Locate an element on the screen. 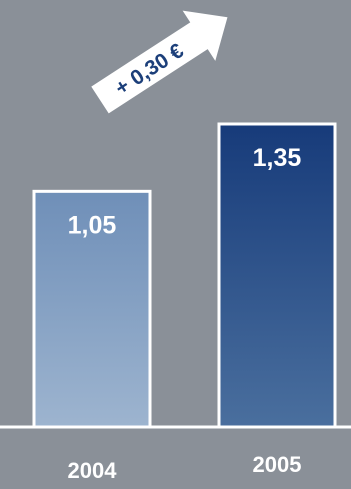 This screenshot has width=351, height=489. bar-value-label-2004: 1,05 is located at coordinates (92, 225).